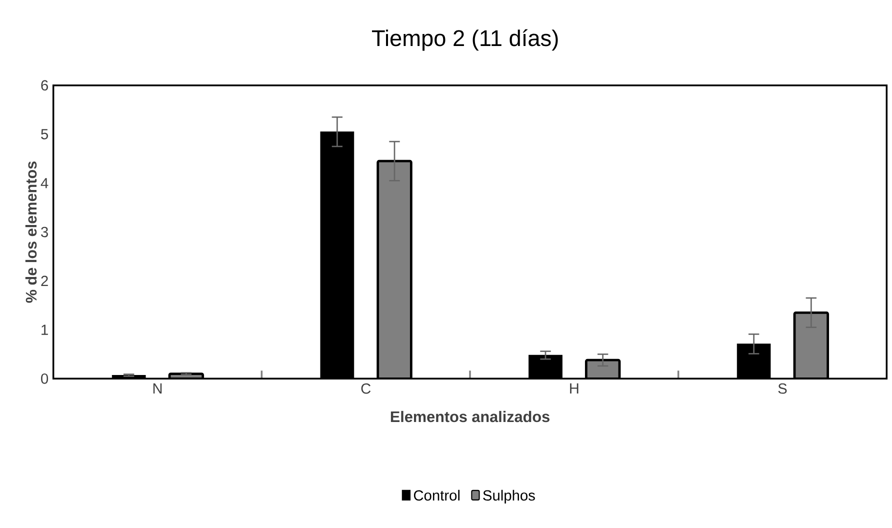 The width and height of the screenshot is (892, 528). What do you see at coordinates (465, 40) in the screenshot?
I see `chart-title: Tiempo 2 (11 días)` at bounding box center [465, 40].